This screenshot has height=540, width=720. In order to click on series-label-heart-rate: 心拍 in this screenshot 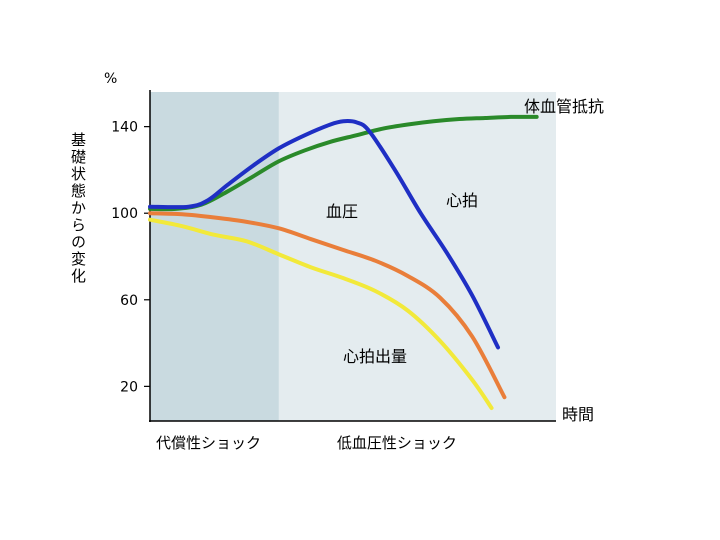, I will do `click(462, 200)`.